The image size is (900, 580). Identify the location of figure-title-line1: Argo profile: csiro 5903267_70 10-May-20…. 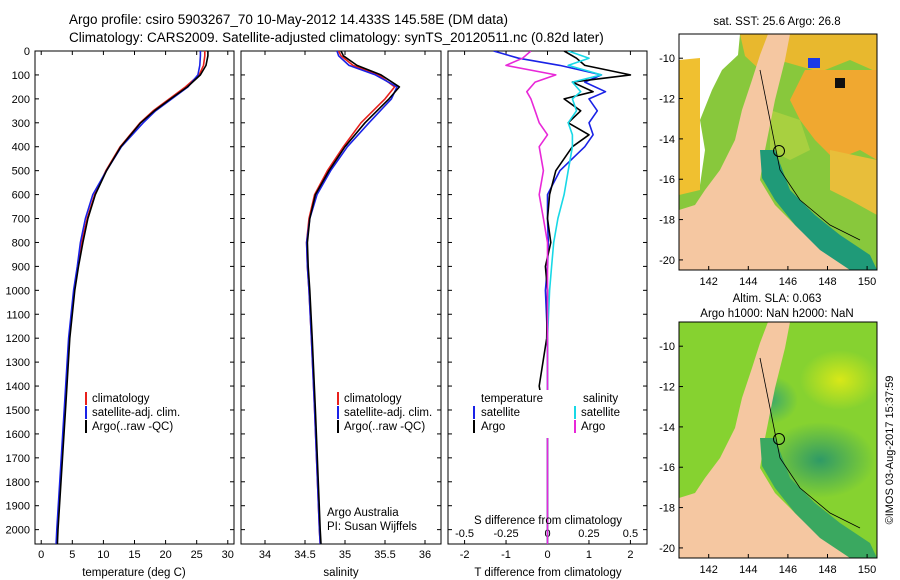
(288, 19).